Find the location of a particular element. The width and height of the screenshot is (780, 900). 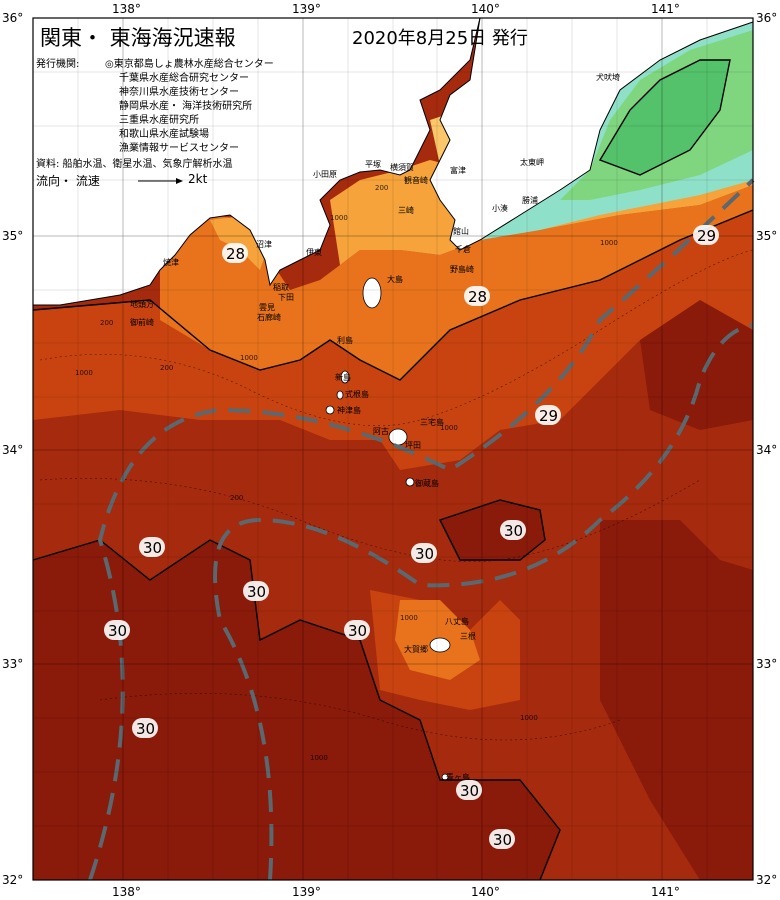

place-name: 稲取 is located at coordinates (281, 287).